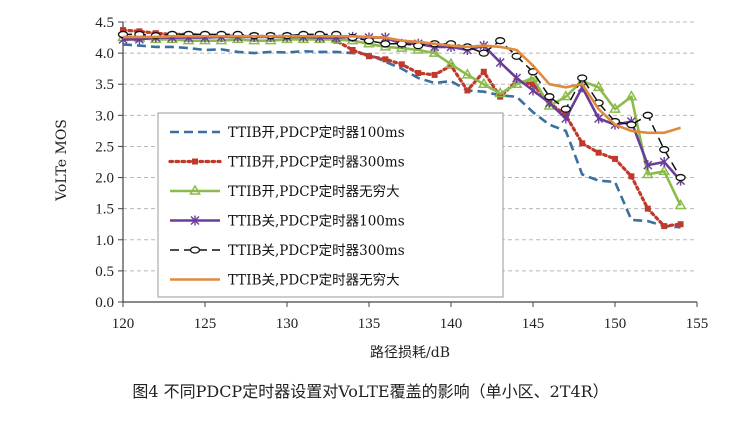  I want to click on legend-entry: TTIB关,PDCP定时器无穷大, so click(285, 281).